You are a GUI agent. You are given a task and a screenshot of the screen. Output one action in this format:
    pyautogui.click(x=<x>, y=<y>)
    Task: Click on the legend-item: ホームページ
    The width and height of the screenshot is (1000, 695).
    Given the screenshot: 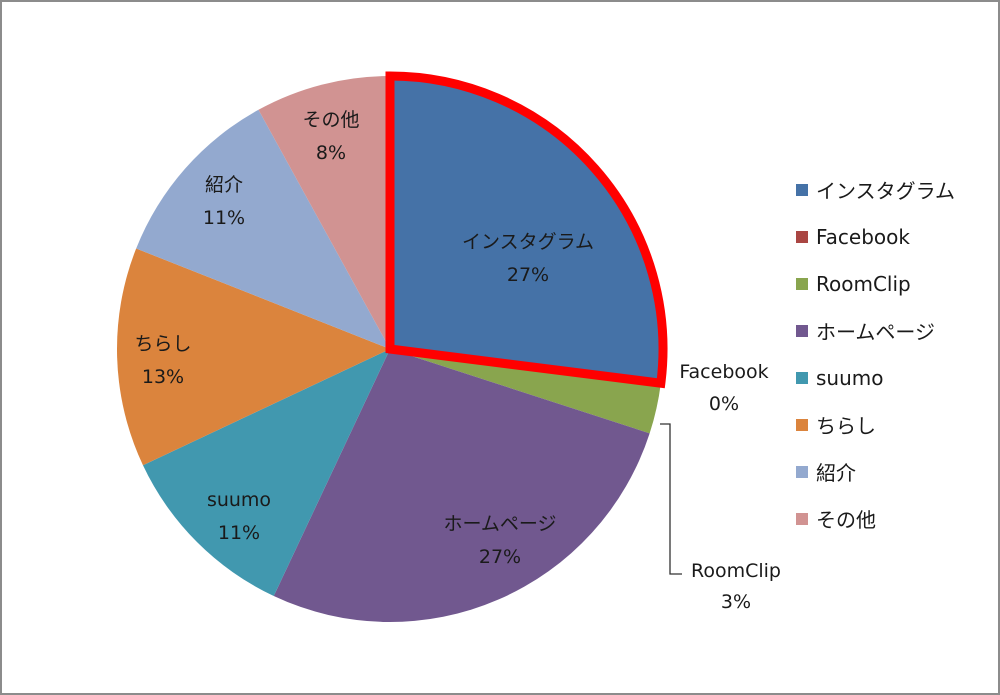 What is the action you would take?
    pyautogui.click(x=875, y=330)
    